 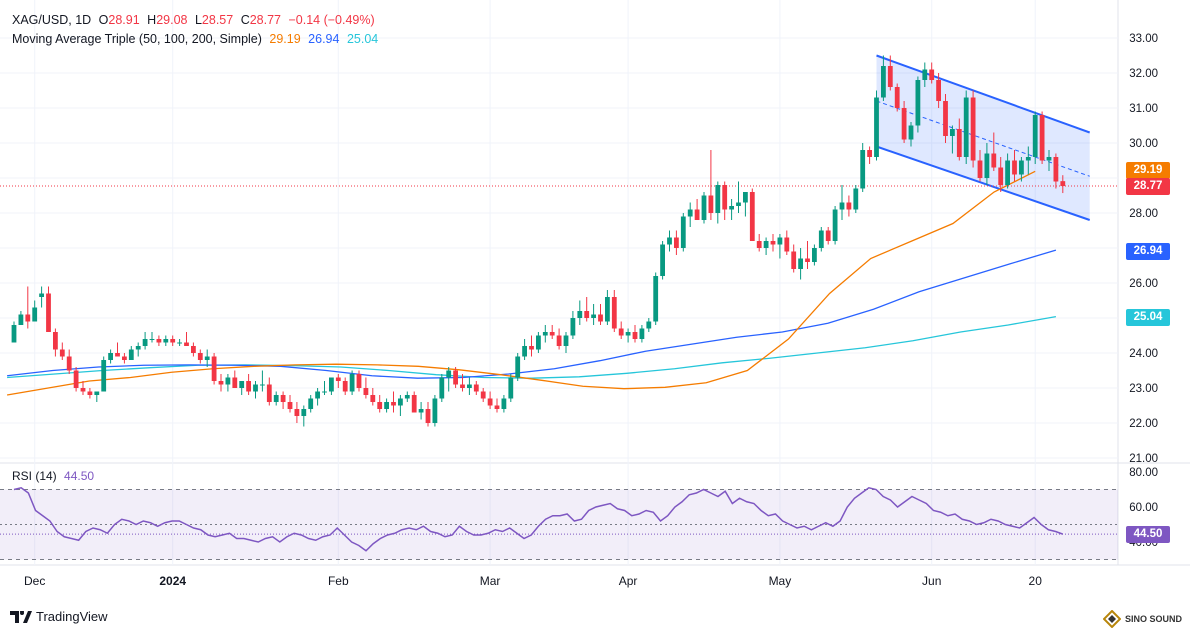 What do you see at coordinates (1111, 619) in the screenshot?
I see `diamond-logo-icon` at bounding box center [1111, 619].